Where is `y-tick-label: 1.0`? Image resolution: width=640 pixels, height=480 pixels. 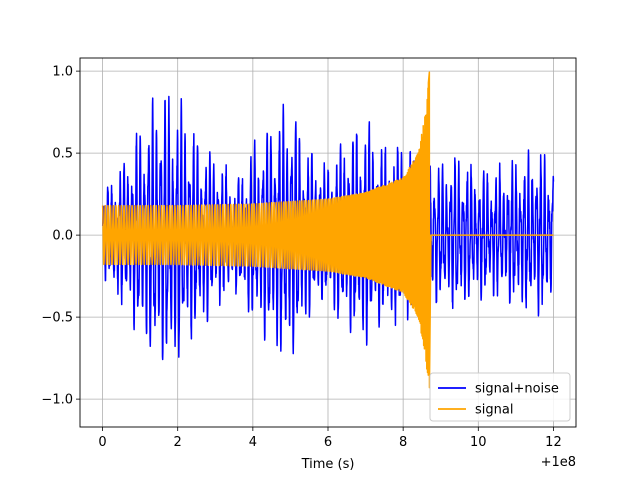
y-tick-label: 1.0 is located at coordinates (62, 72).